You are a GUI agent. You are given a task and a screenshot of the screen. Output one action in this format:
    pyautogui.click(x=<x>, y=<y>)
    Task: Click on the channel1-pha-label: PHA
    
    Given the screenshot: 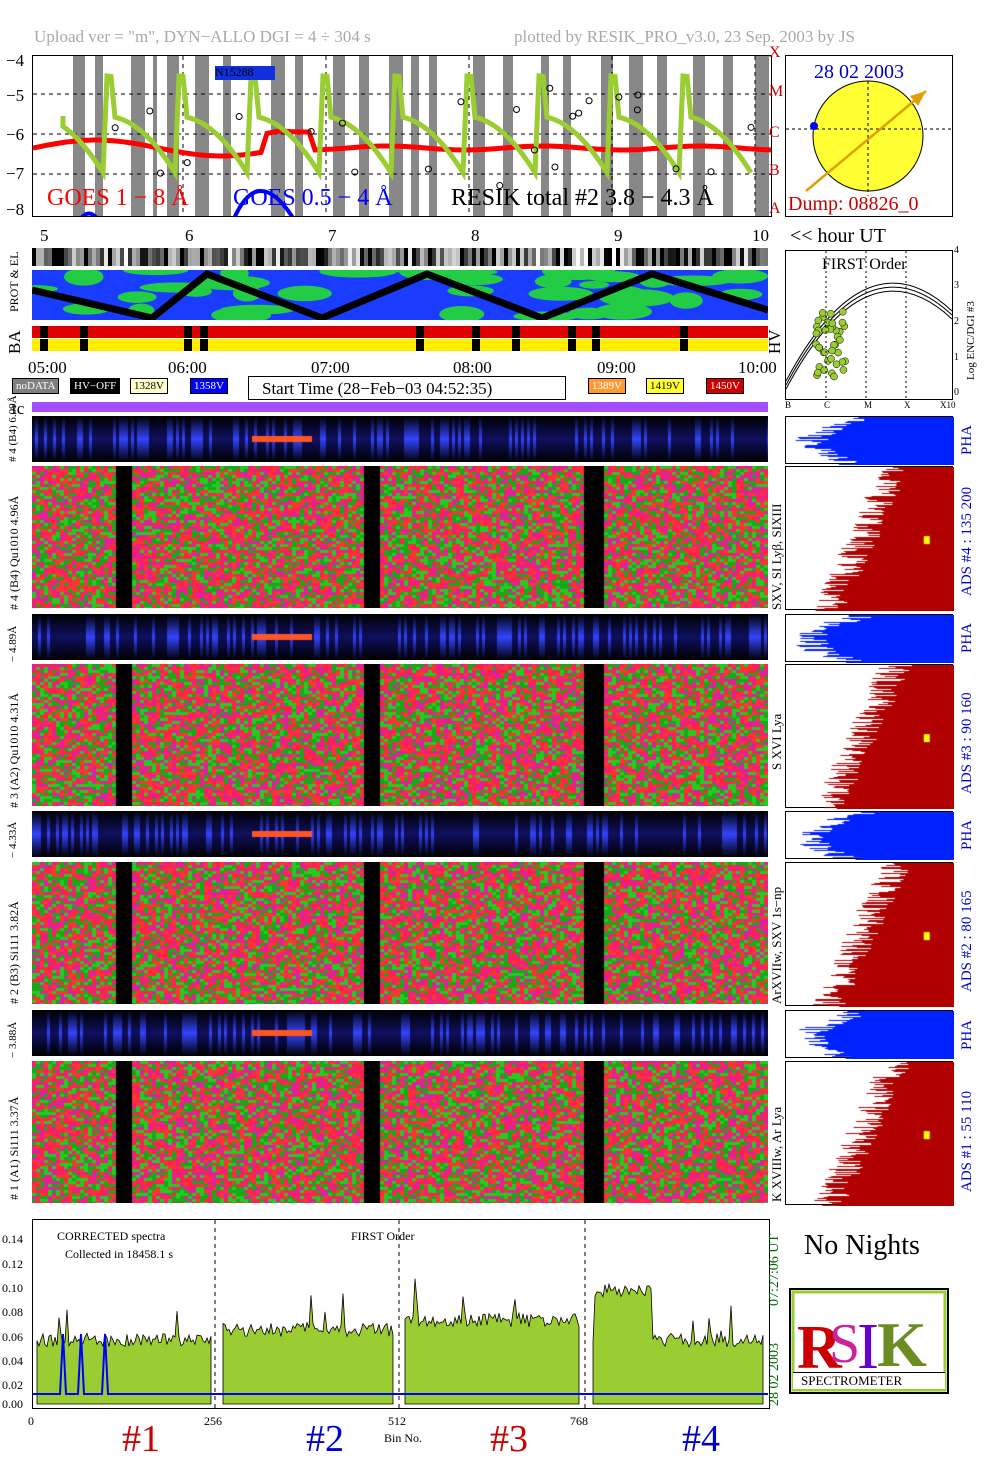 What is the action you would take?
    pyautogui.click(x=967, y=1034)
    